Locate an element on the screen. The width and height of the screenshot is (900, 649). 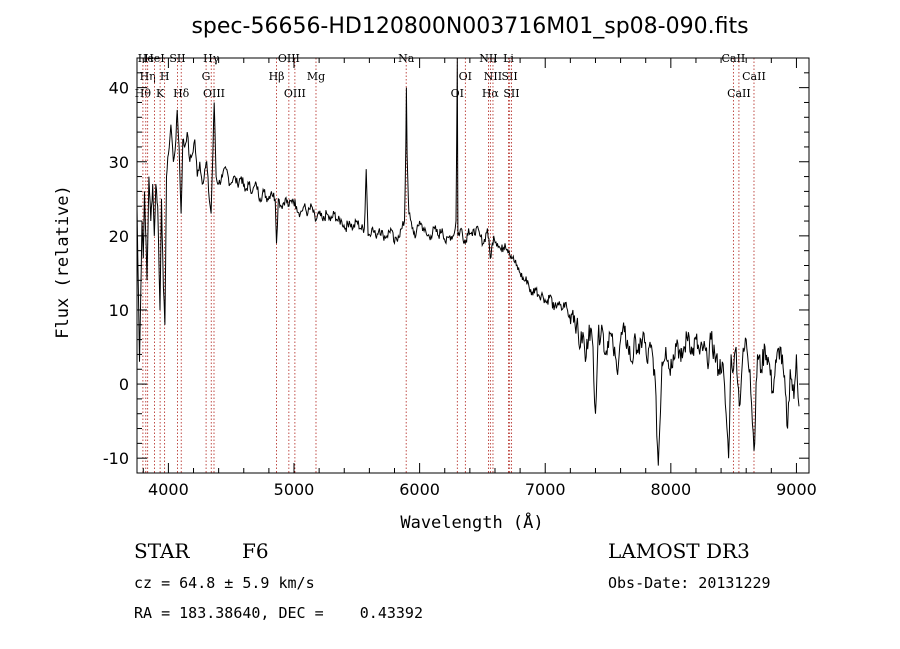
line-marker-label: Hα is located at coordinates (491, 93).